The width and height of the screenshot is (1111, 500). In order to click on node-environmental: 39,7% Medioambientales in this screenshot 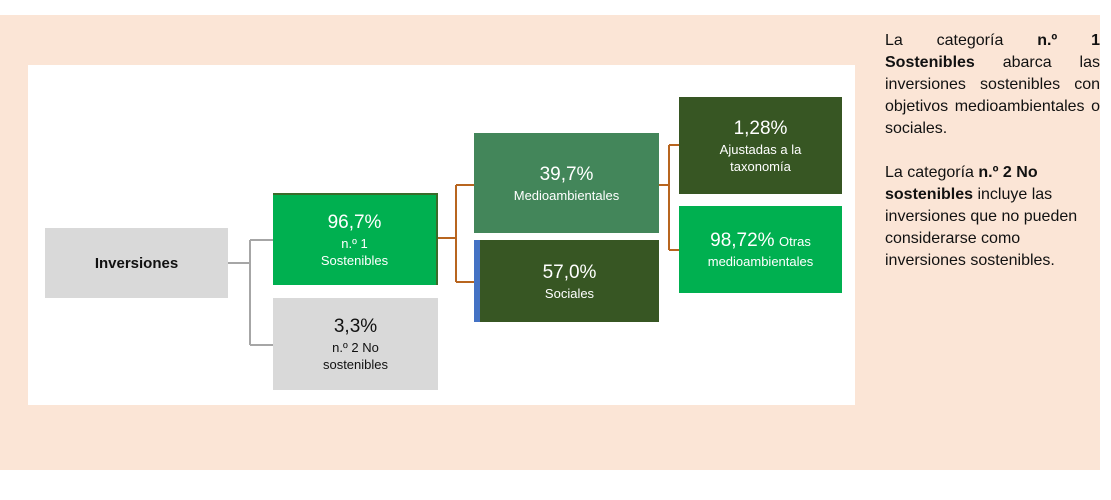, I will do `click(566, 183)`.